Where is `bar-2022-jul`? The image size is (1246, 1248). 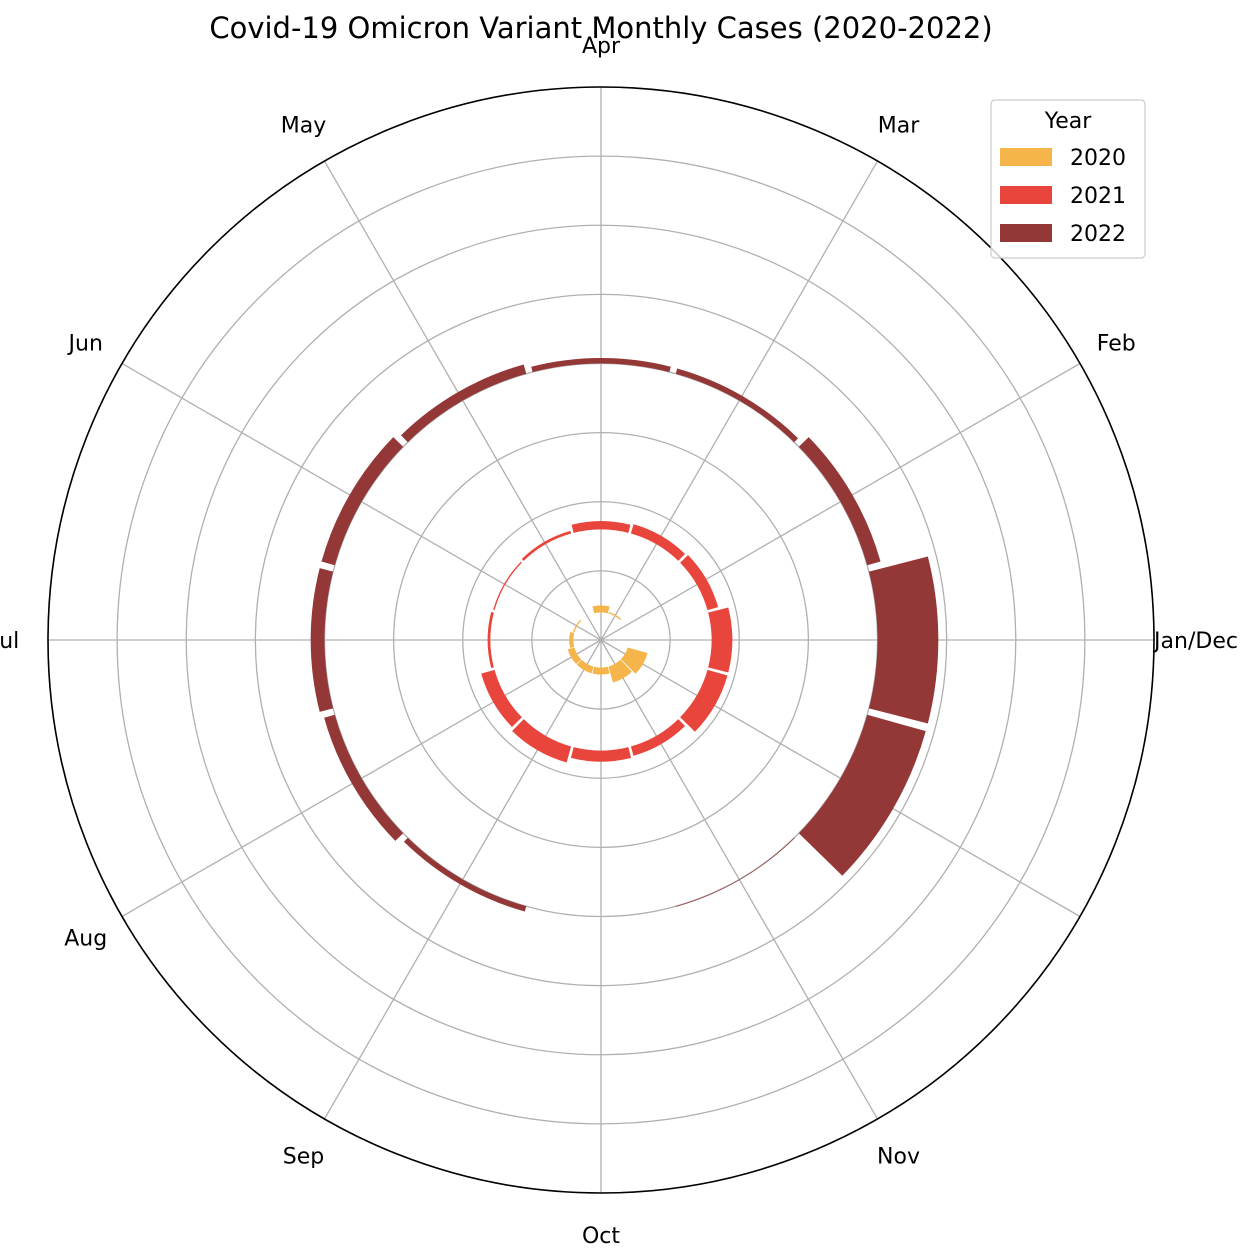 bar-2022-jul is located at coordinates (322, 640).